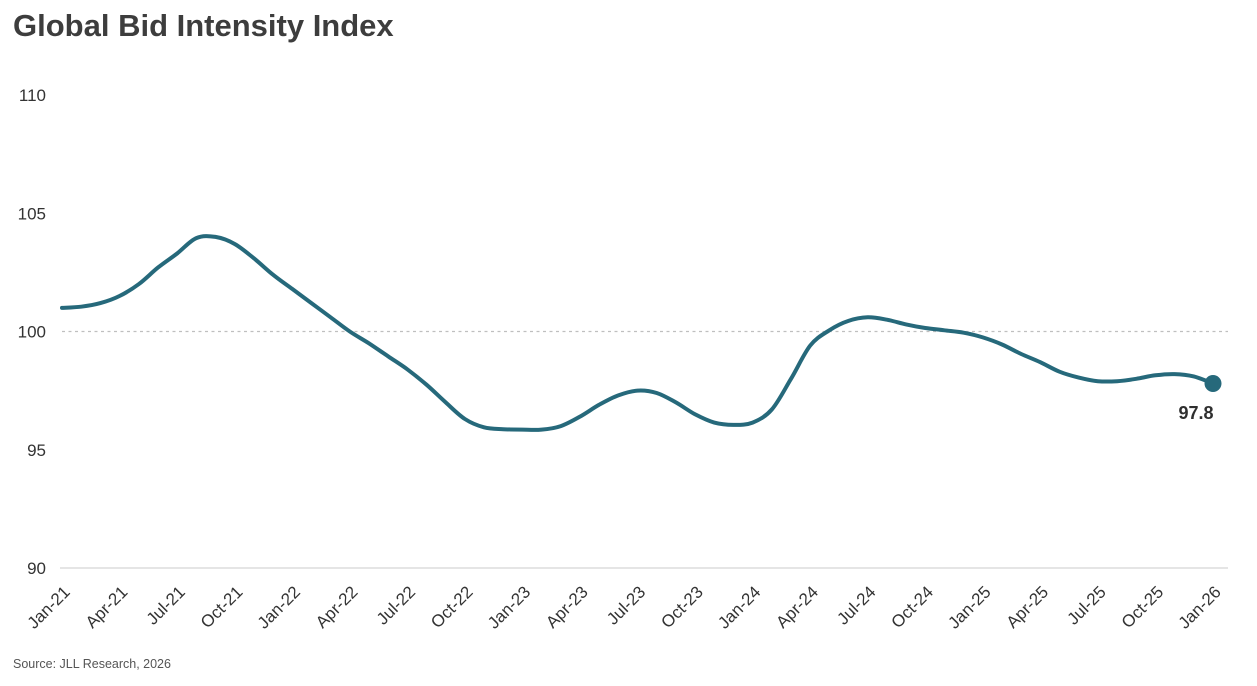 The width and height of the screenshot is (1257, 686). What do you see at coordinates (856, 605) in the screenshot?
I see `x-tick-label: Jul-24` at bounding box center [856, 605].